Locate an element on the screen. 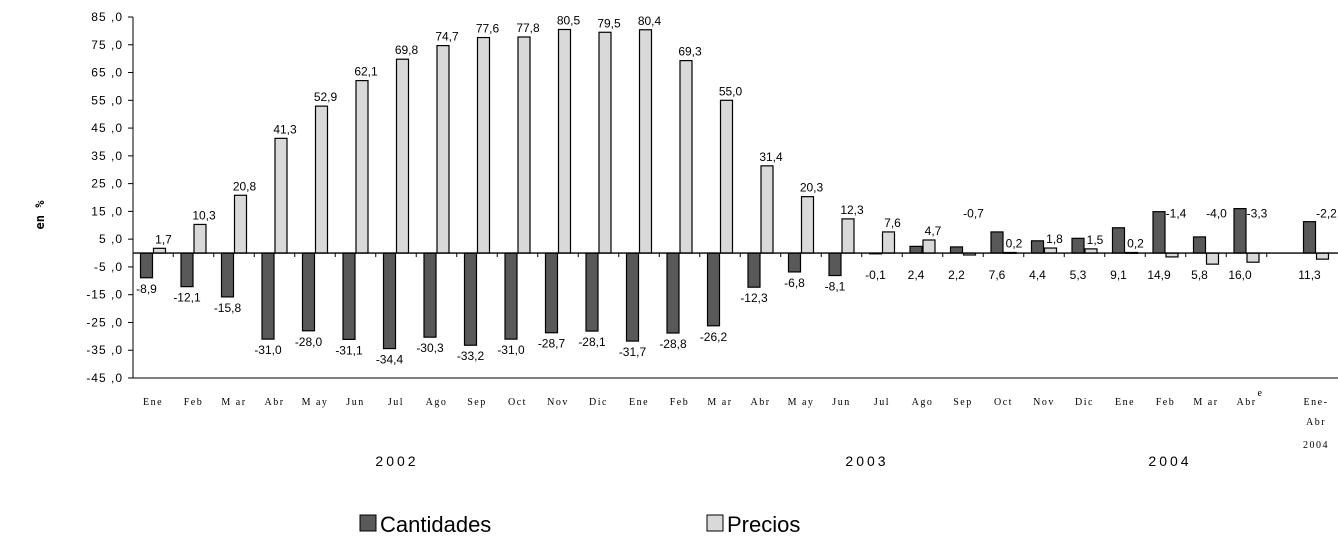  y-tick-label: -25 ,0 is located at coordinates (104, 322).